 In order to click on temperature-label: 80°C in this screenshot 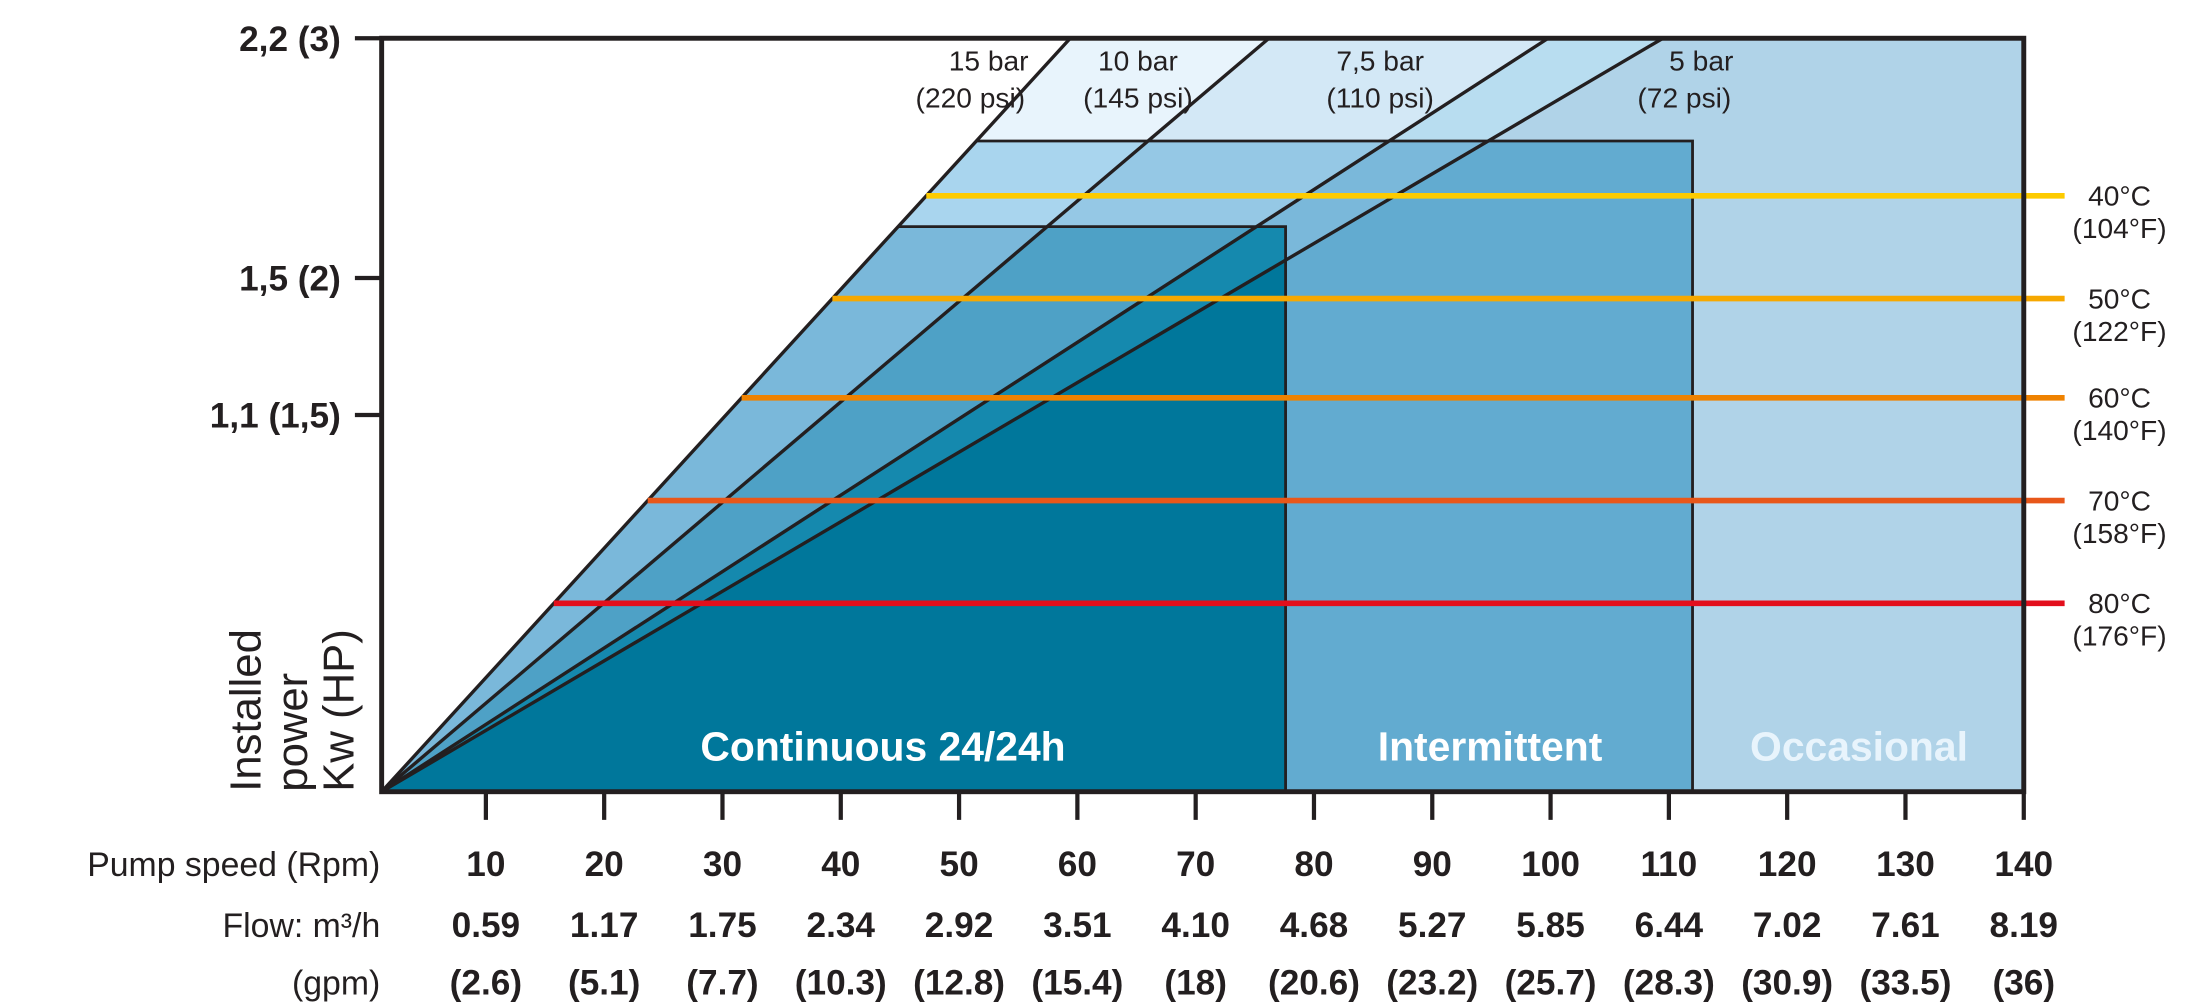, I will do `click(2119, 603)`.